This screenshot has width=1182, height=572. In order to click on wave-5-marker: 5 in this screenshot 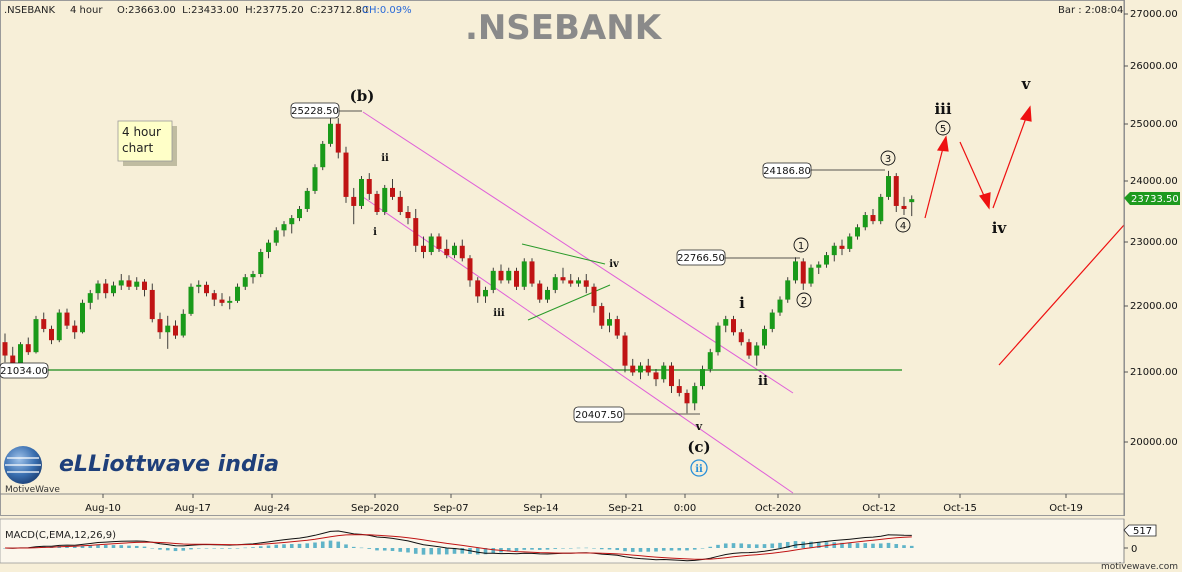, I will do `click(943, 128)`.